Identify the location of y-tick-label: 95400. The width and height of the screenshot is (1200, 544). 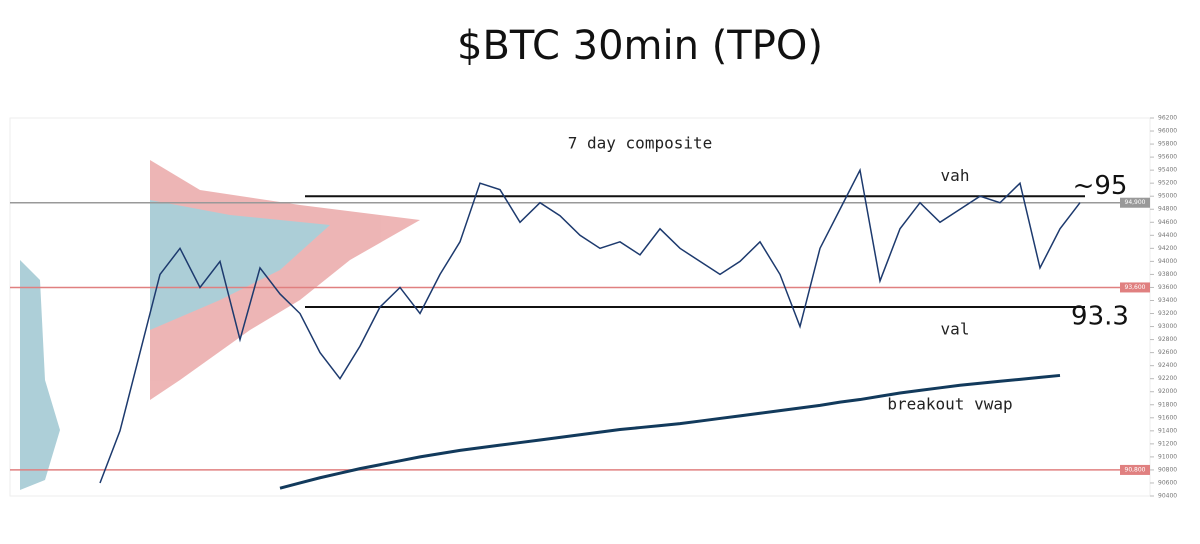
(1167, 170).